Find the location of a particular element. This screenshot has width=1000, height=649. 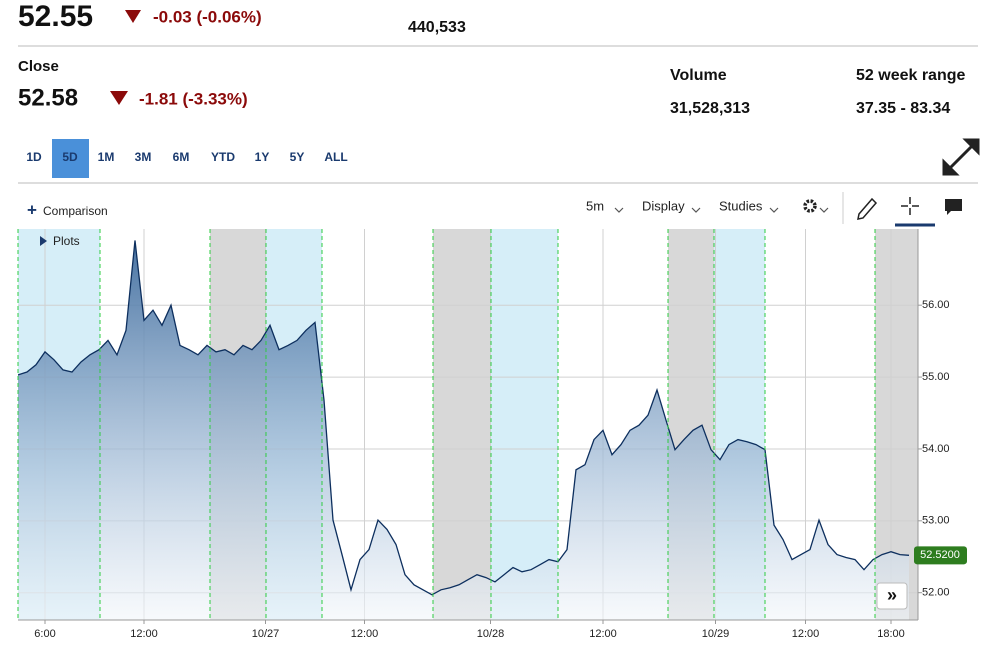

range-buttons: 1D 5D 1M 3M 6M YTD 1Y 5Y ALL is located at coordinates (187, 158).